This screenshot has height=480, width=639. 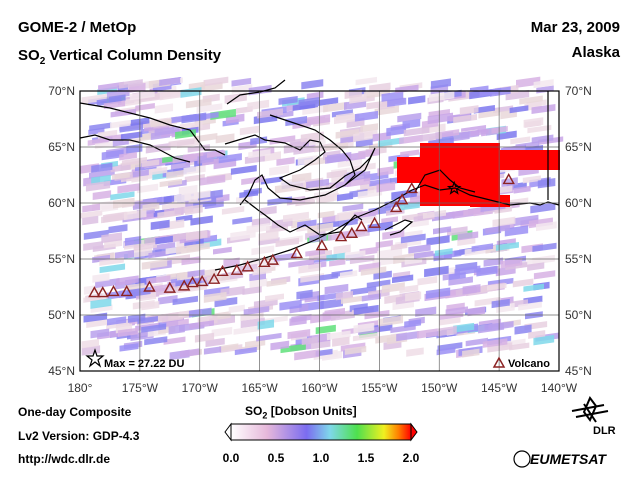 What do you see at coordinates (259, 388) in the screenshot?
I see `lon-label: 165°W` at bounding box center [259, 388].